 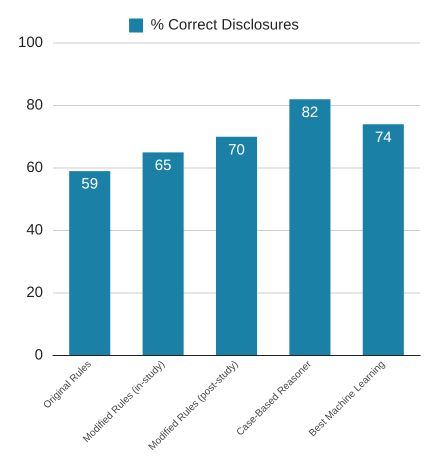 I want to click on data-label: 82, so click(x=310, y=112).